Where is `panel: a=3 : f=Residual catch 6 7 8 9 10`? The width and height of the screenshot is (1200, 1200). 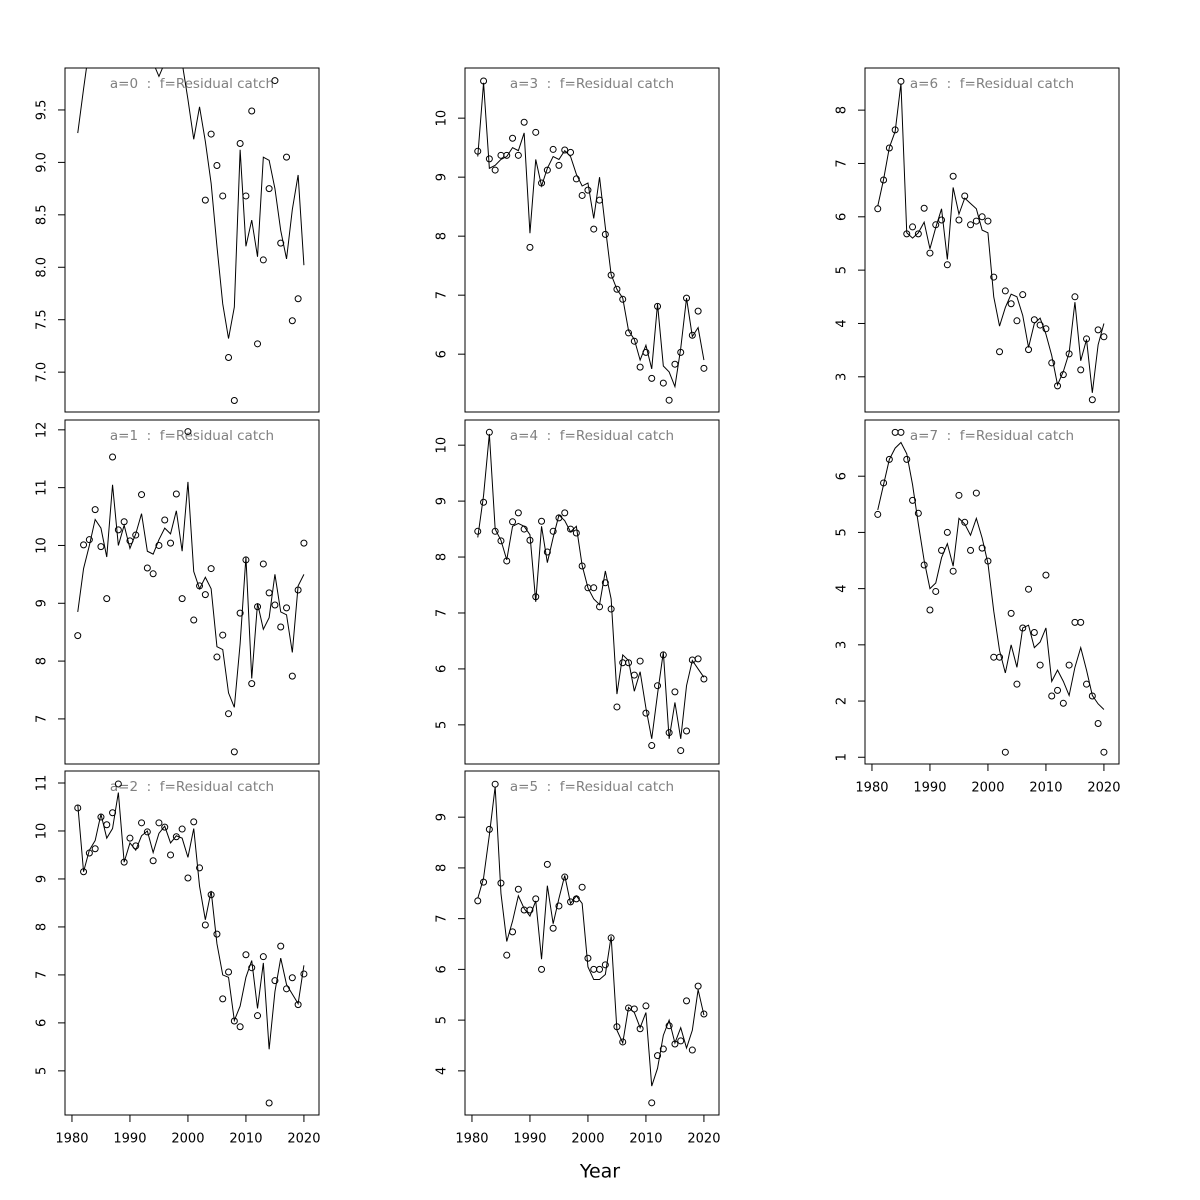 panel: a=3 : f=Residual catch 6 7 8 9 10 is located at coordinates (577, 240).